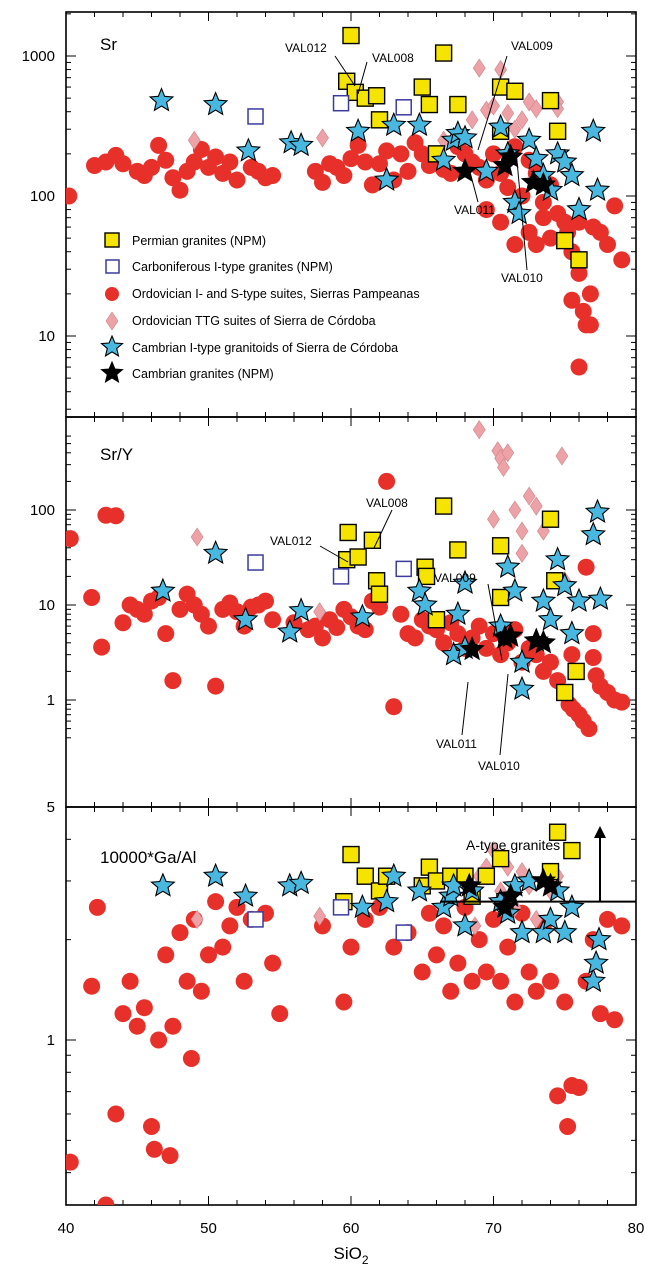  I want to click on val011-label-top: VAL011, so click(474, 210).